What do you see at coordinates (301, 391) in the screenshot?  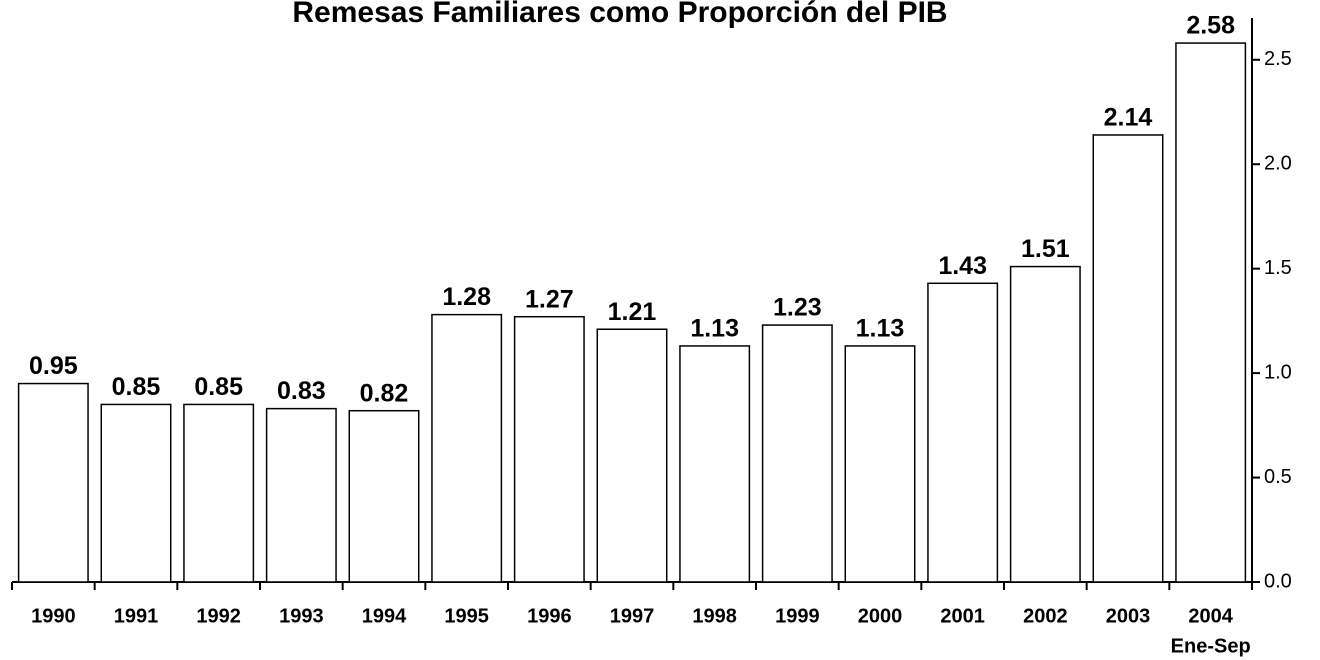 I see `value-label: 0.83` at bounding box center [301, 391].